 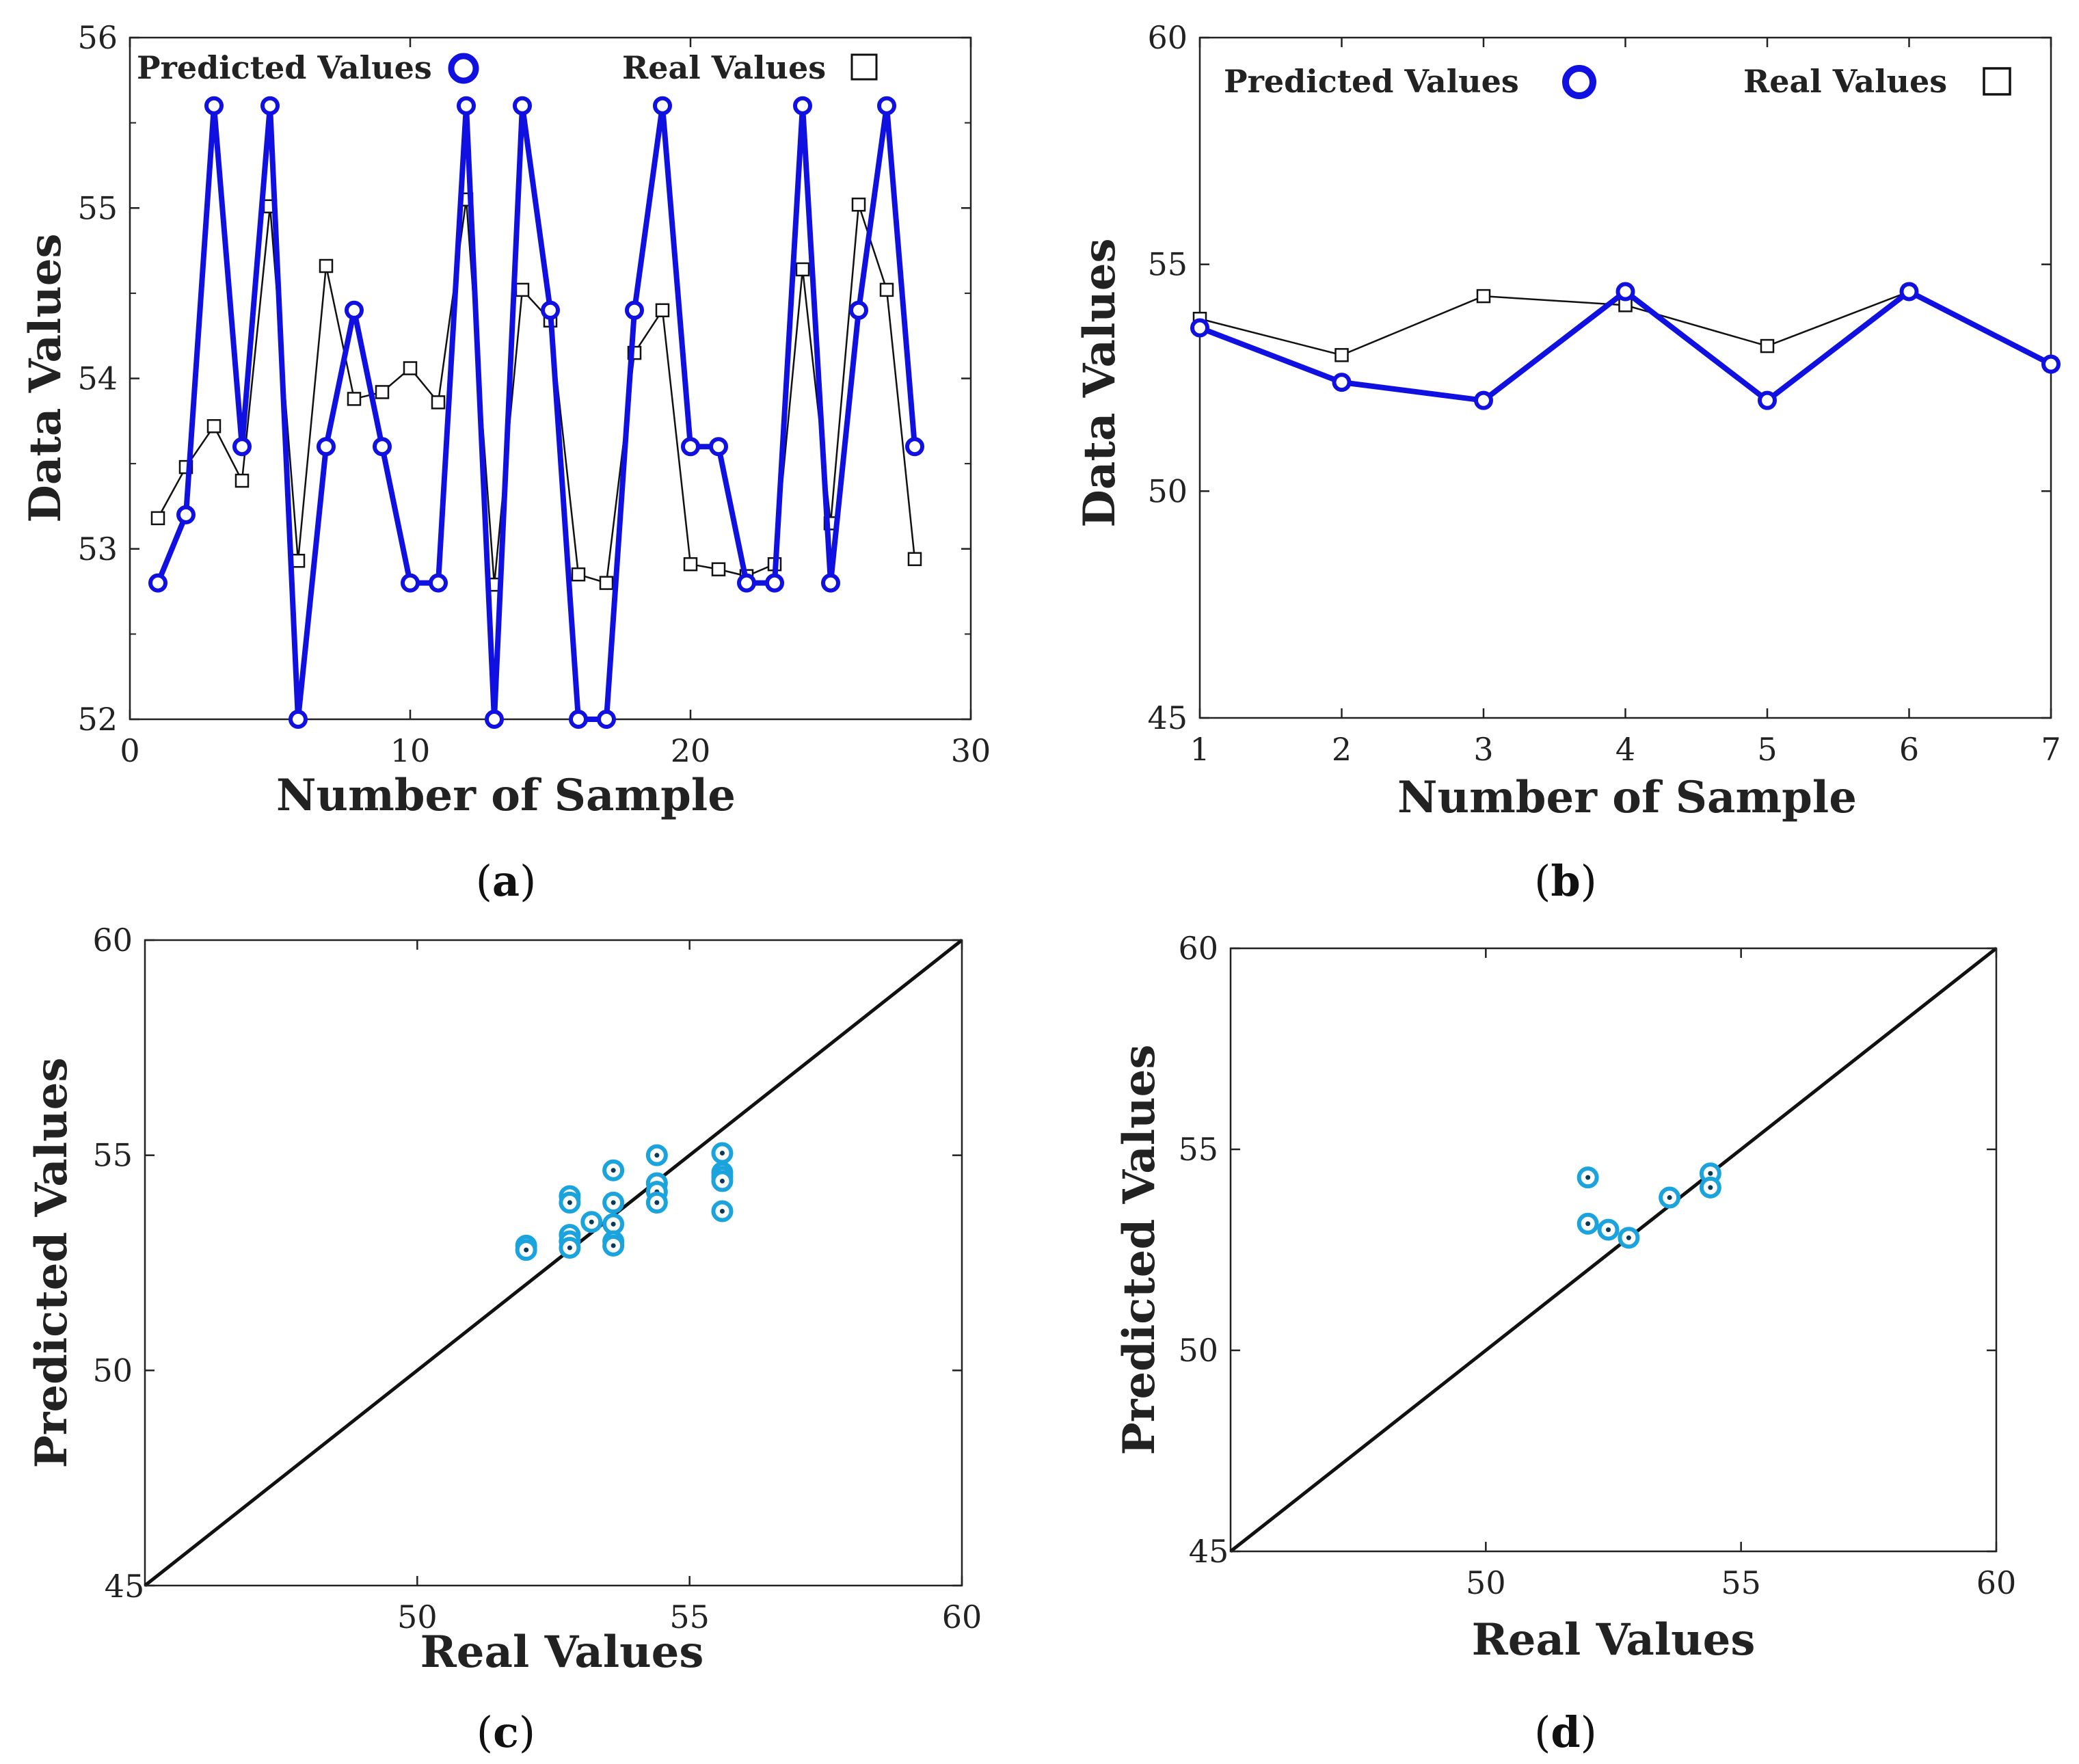 What do you see at coordinates (97, 378) in the screenshot?
I see `panel-a-y-tick-label-2: 54` at bounding box center [97, 378].